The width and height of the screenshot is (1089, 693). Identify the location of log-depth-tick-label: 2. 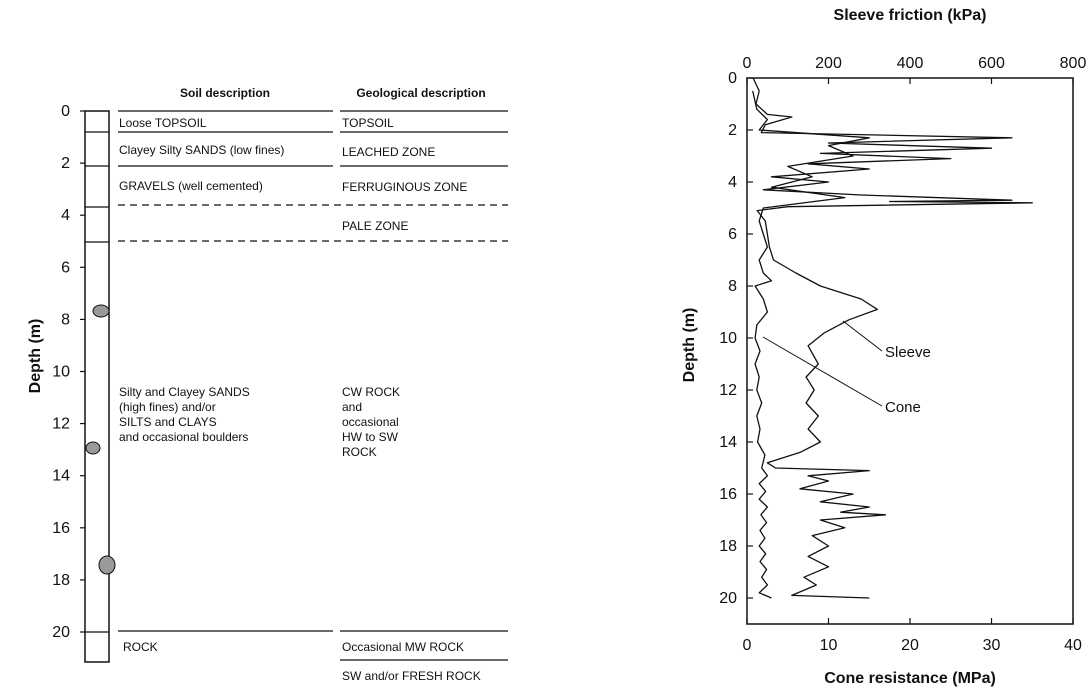
(65, 163).